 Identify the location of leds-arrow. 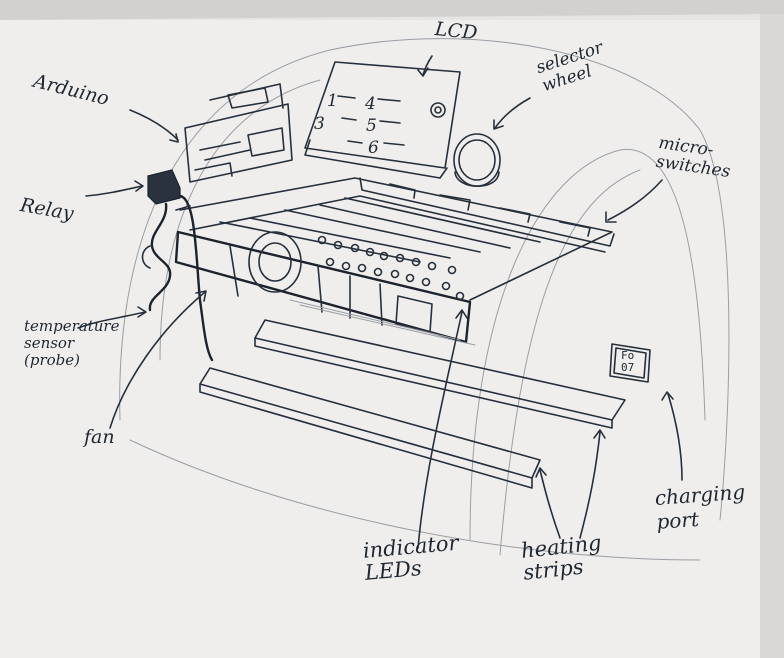
(440, 430).